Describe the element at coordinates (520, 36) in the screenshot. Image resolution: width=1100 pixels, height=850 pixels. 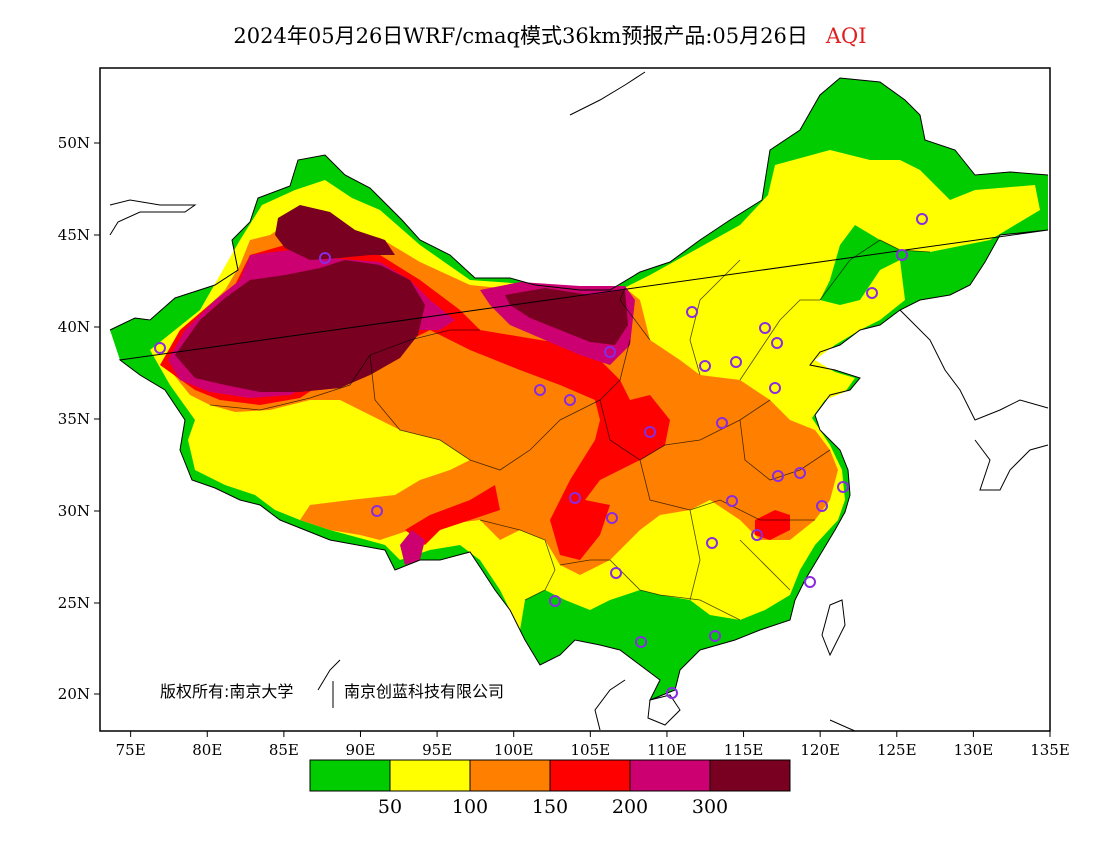
I see `title-text: 2024年05月26日WRF/cmaq模式36km预报产品:05月26日` at that location.